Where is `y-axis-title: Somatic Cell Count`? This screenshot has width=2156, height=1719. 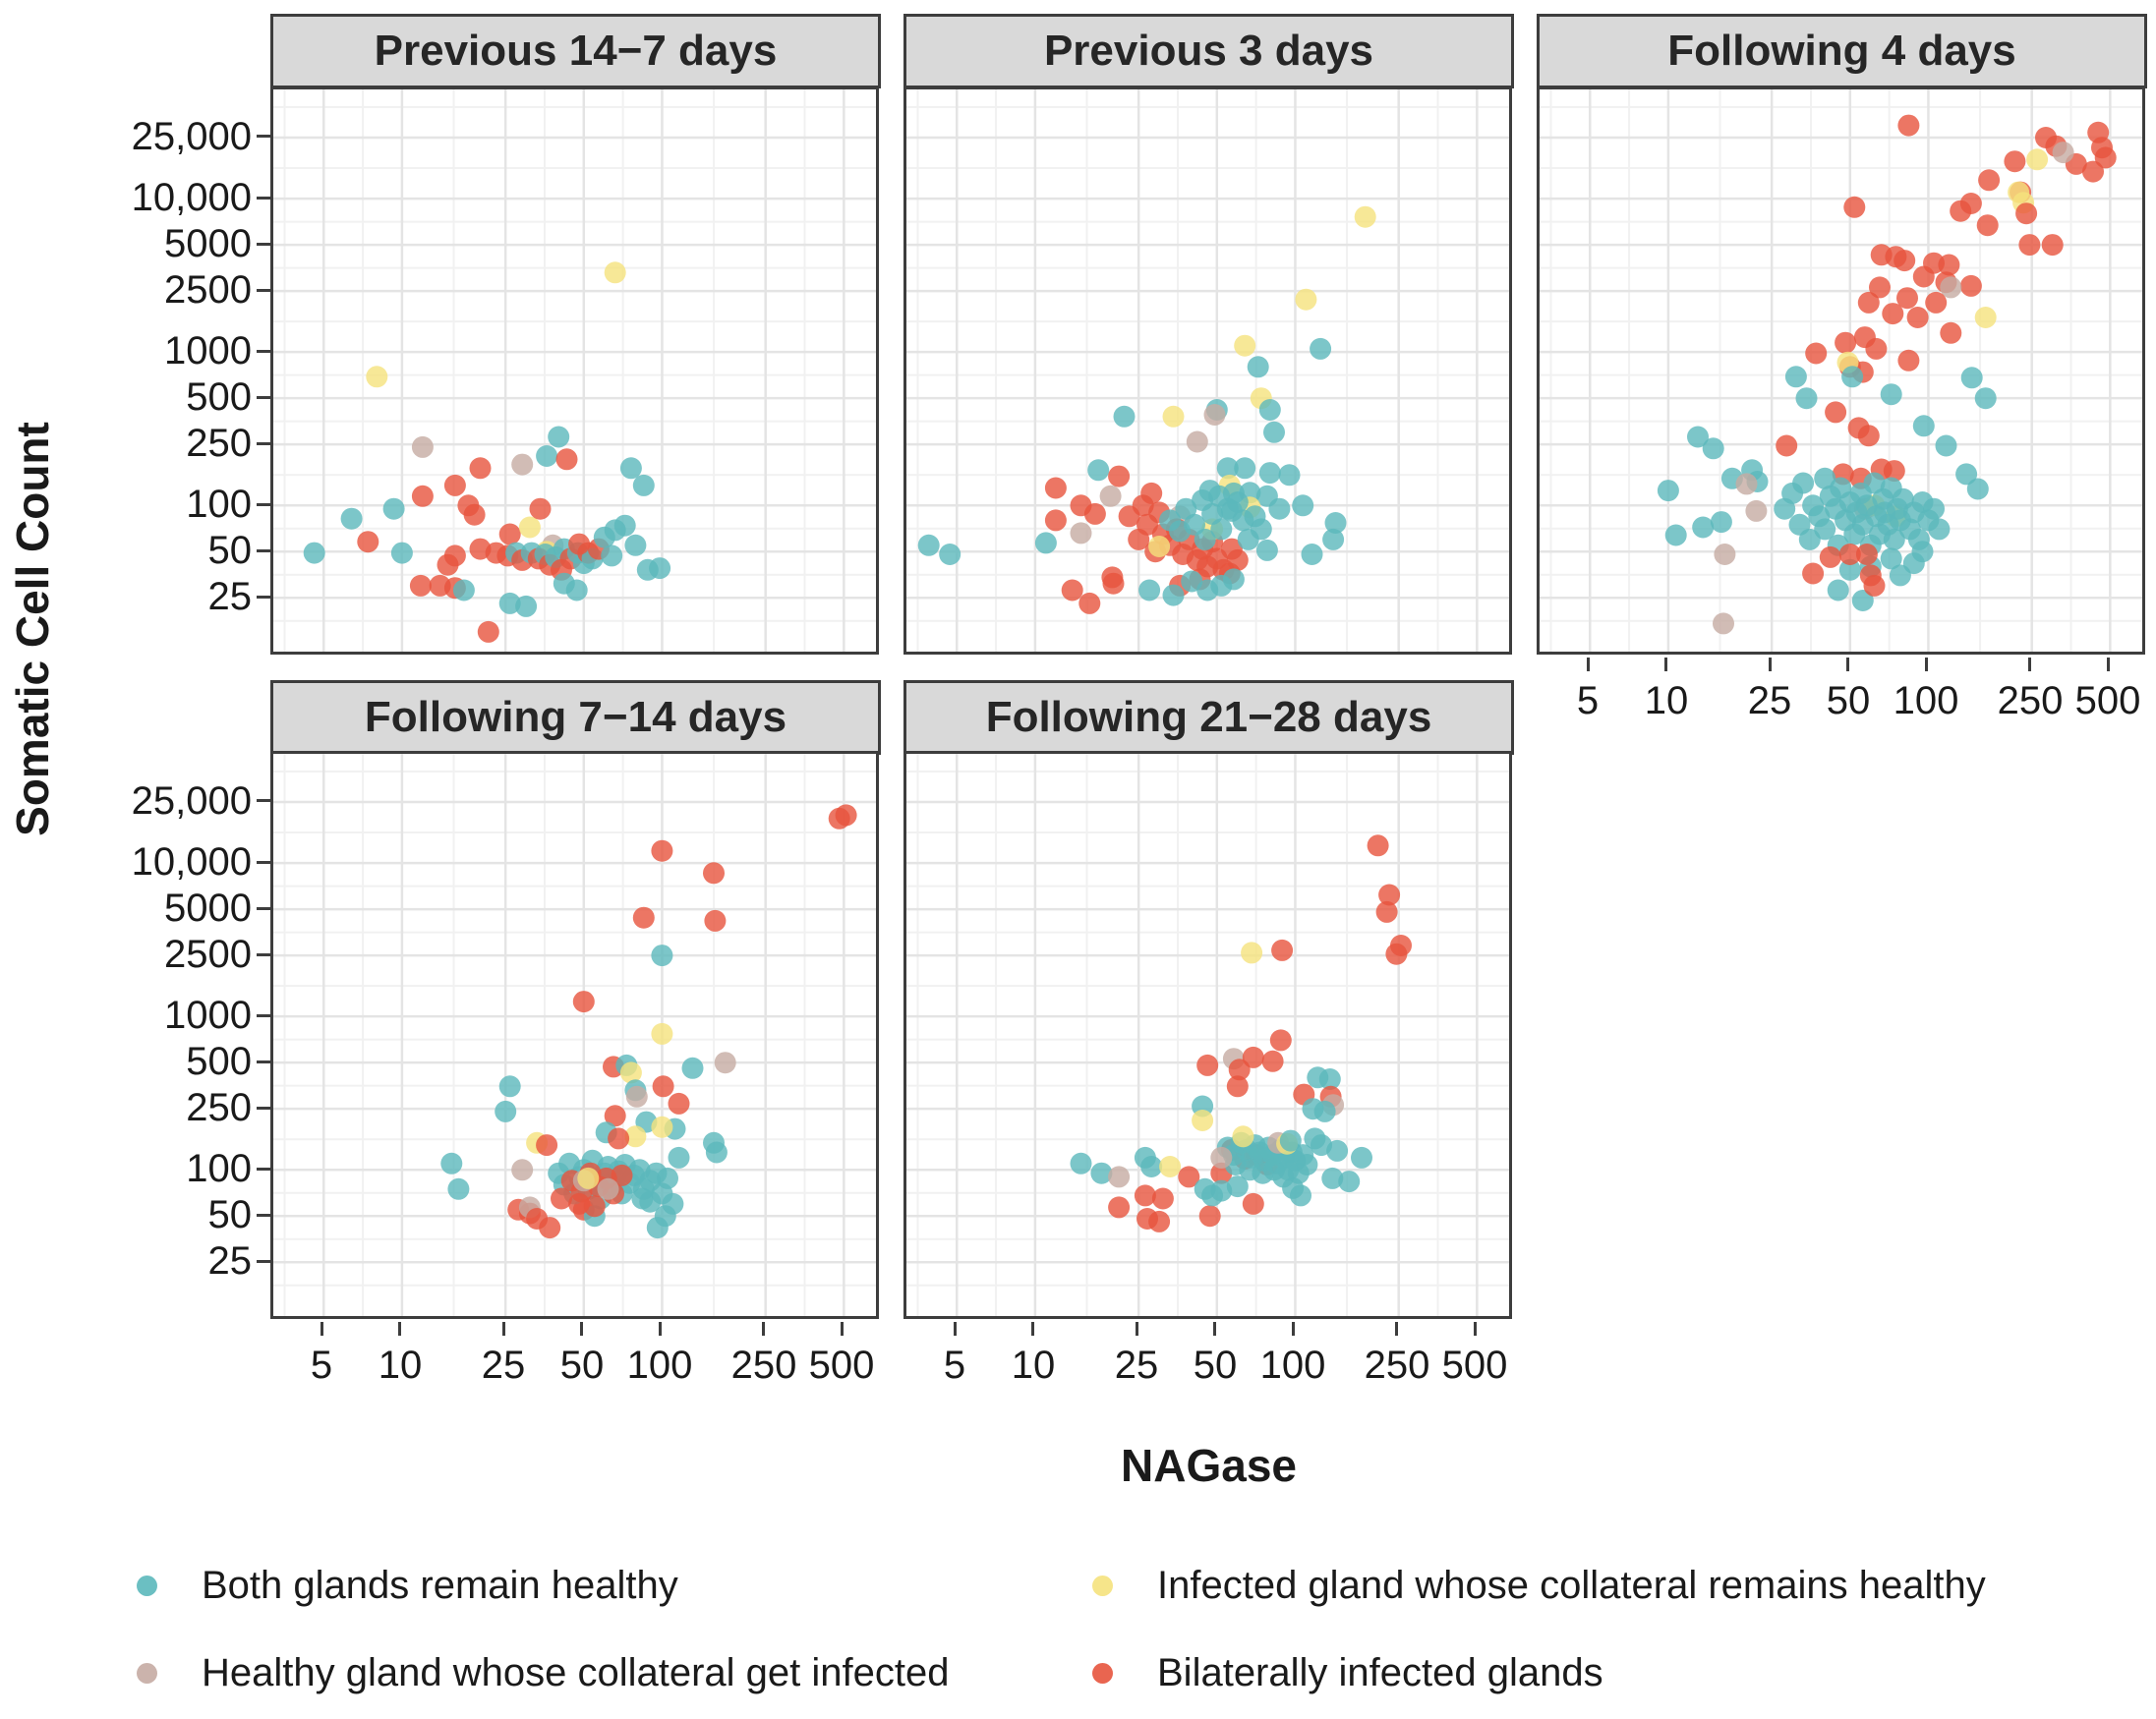
y-axis-title: Somatic Cell Count is located at coordinates (33, 629).